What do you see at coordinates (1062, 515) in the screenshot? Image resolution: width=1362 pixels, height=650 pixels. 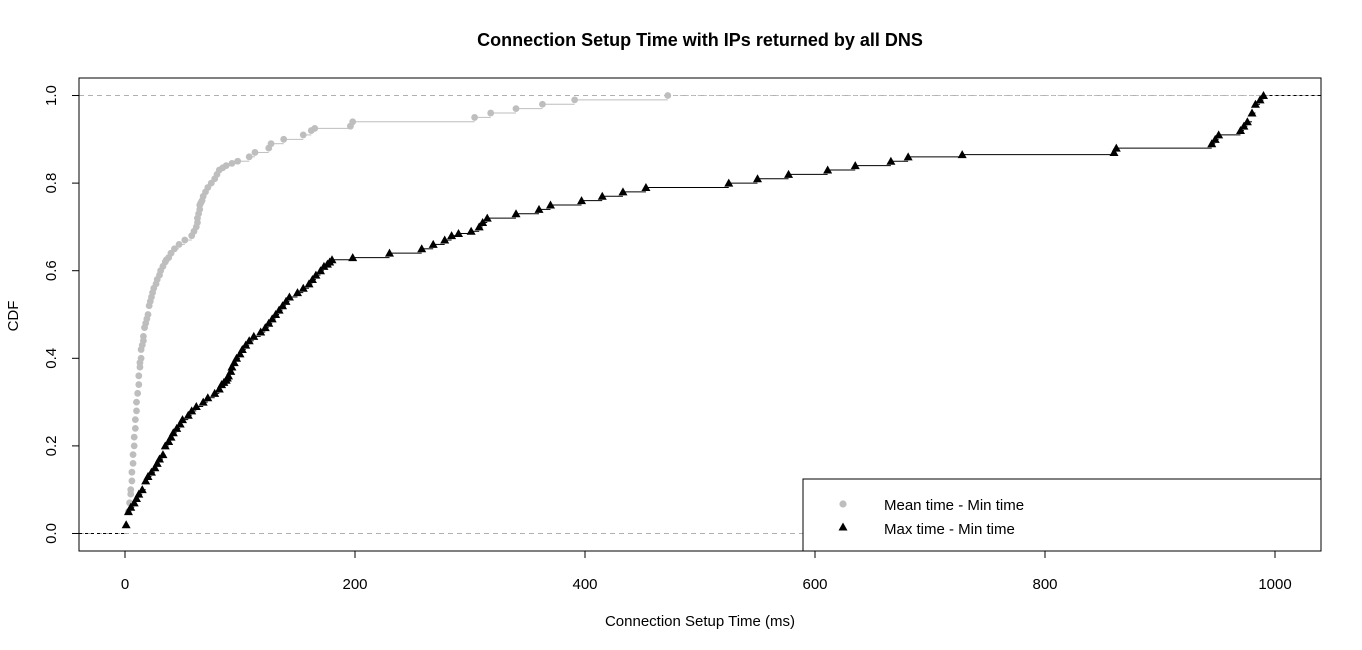 I see `legend: Mean time - Min time Max time - Min time` at bounding box center [1062, 515].